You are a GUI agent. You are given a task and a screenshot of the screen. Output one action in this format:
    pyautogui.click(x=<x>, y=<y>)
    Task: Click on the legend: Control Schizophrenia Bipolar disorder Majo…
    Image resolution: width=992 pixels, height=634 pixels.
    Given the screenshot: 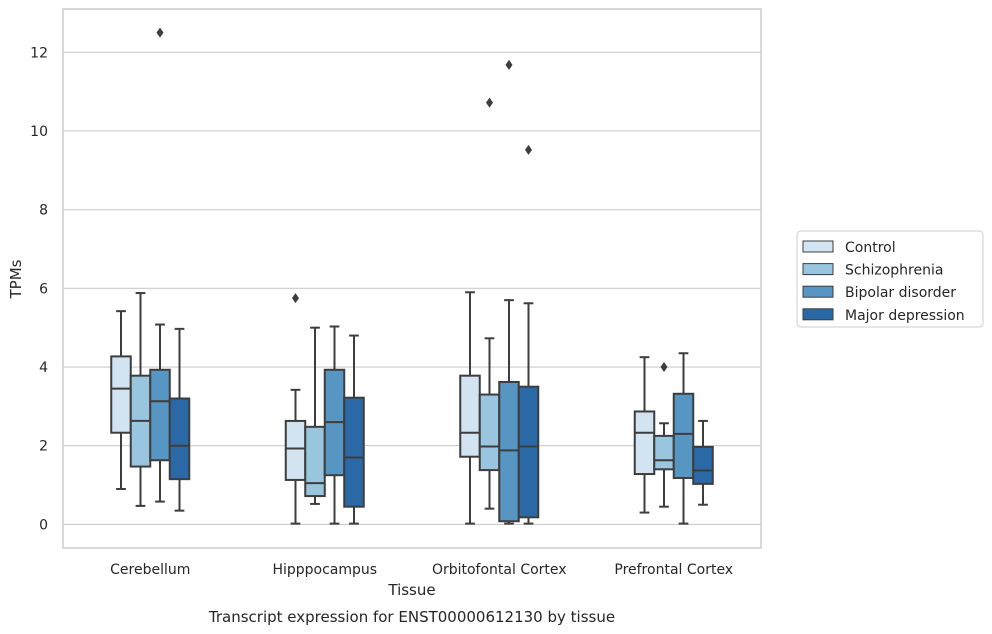 What is the action you would take?
    pyautogui.click(x=890, y=279)
    